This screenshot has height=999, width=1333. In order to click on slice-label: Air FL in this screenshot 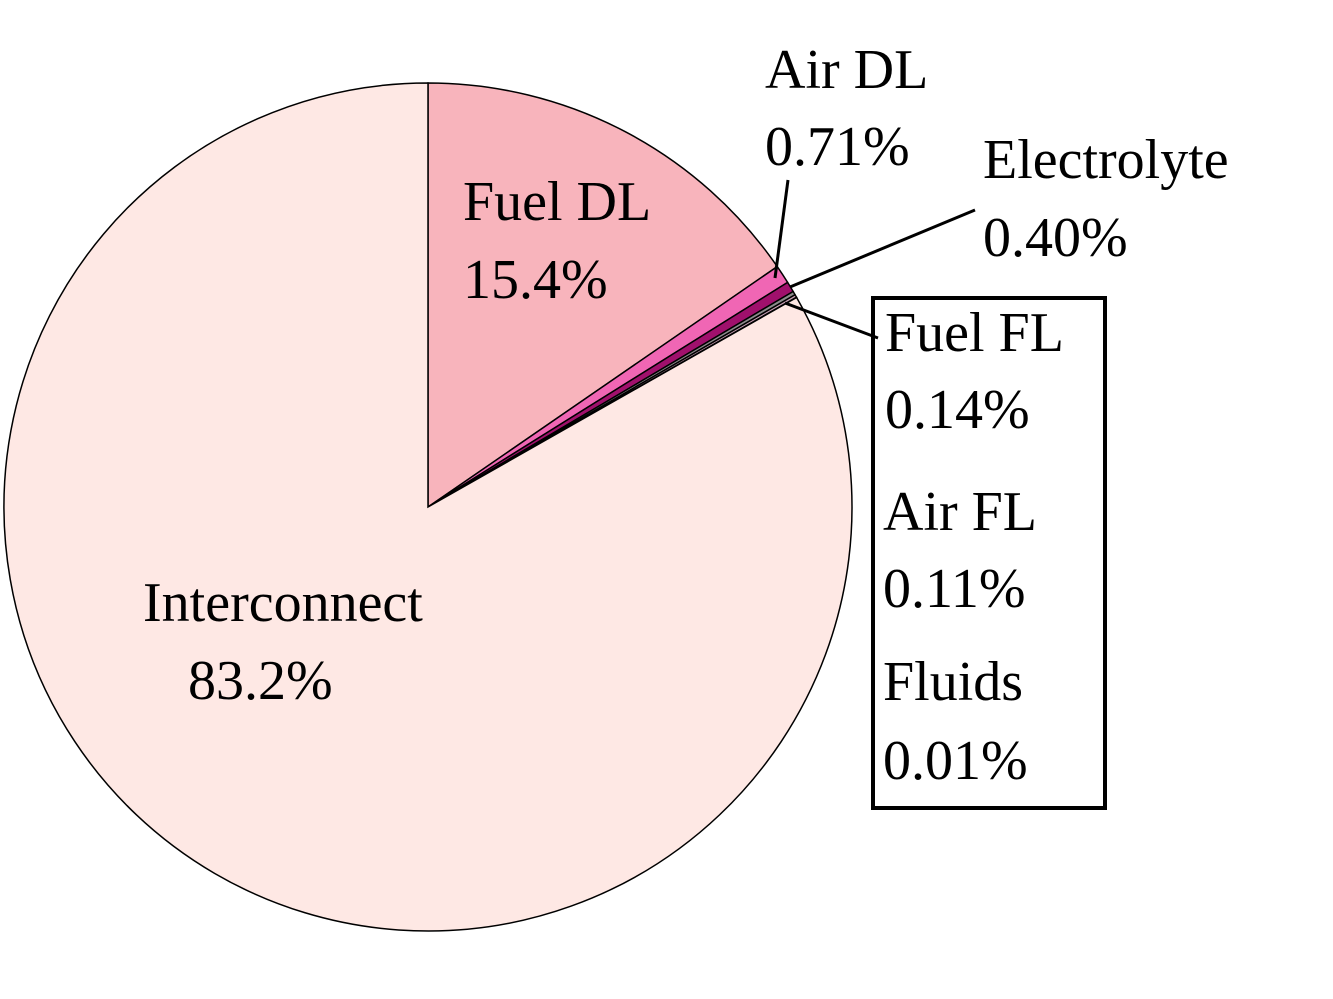, I will do `click(960, 512)`.